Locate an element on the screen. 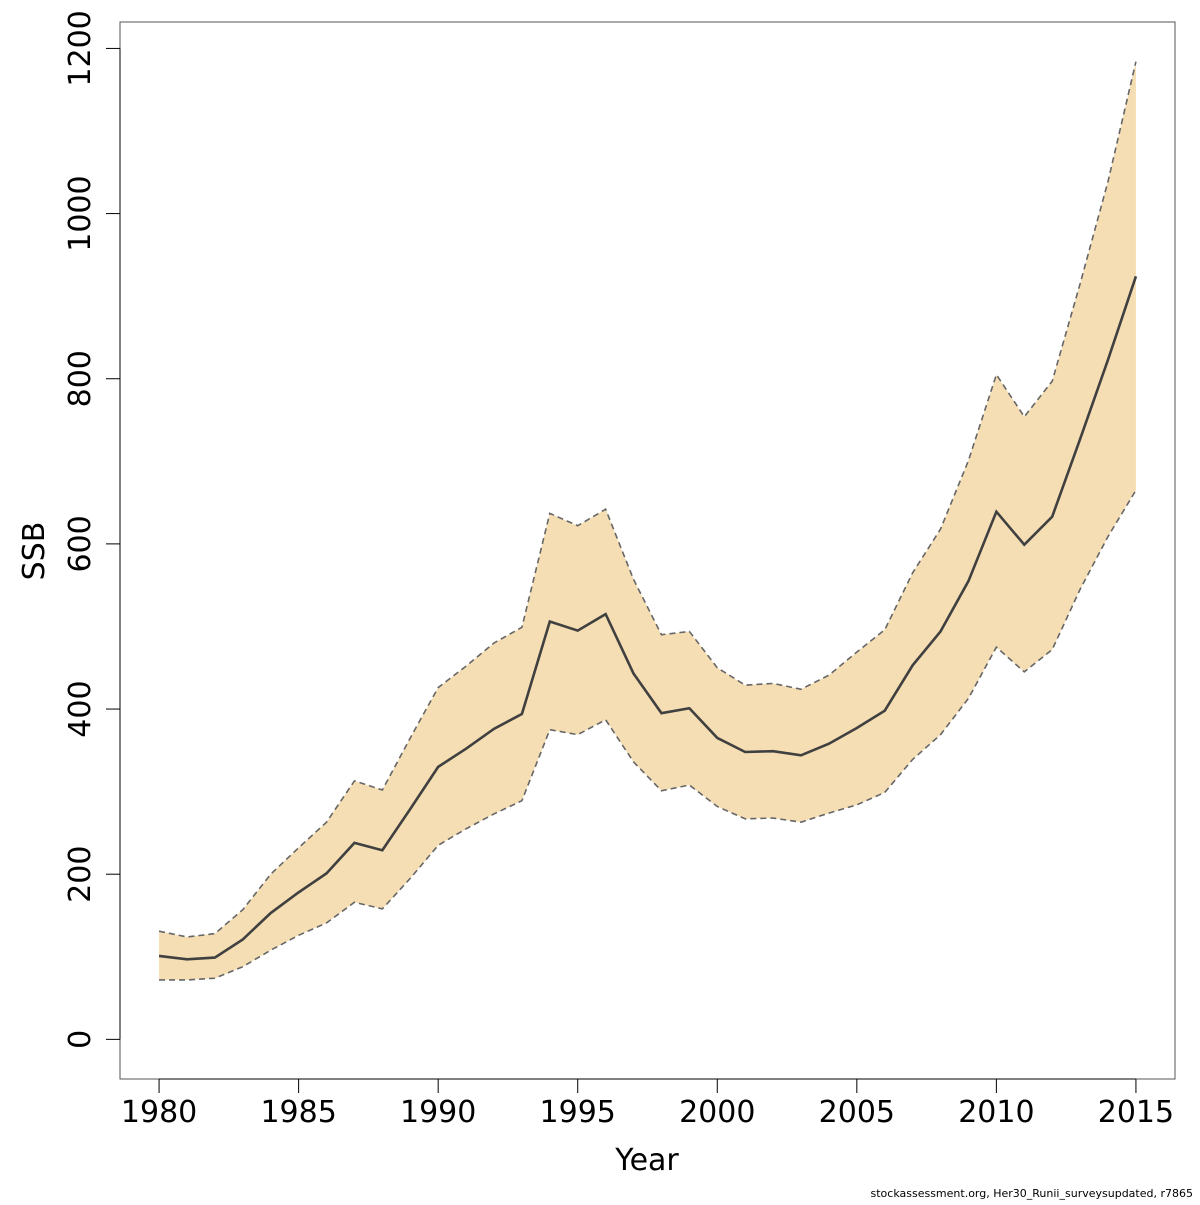 This screenshot has width=1200, height=1205. x-axis-title: Year is located at coordinates (646, 1160).